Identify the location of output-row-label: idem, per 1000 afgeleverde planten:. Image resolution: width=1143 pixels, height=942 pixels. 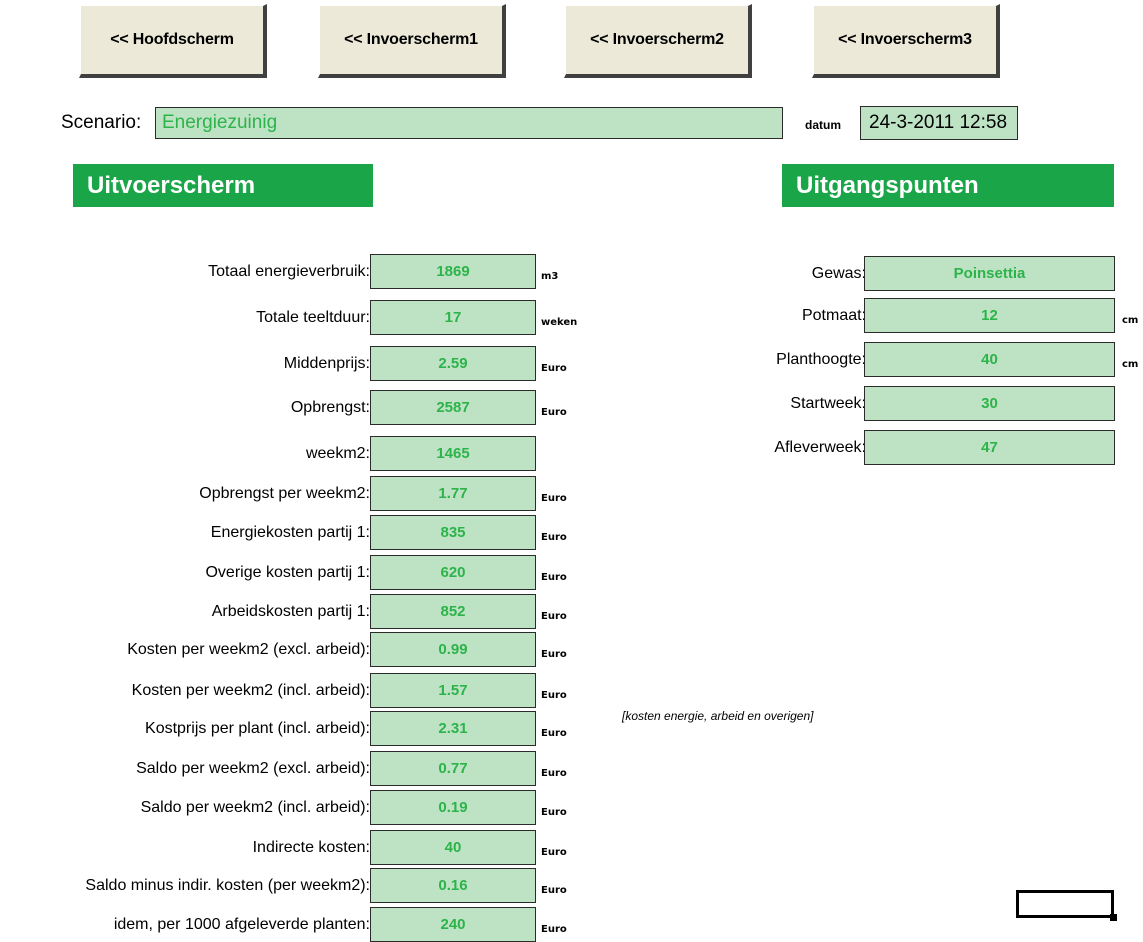
(241, 924).